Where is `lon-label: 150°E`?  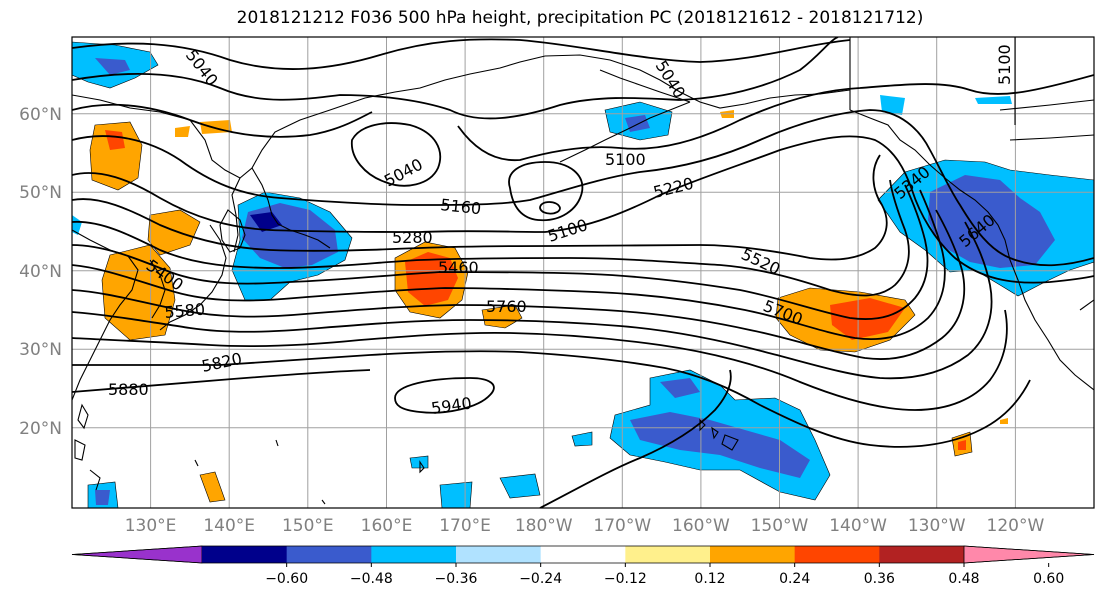 lon-label: 150°E is located at coordinates (308, 526).